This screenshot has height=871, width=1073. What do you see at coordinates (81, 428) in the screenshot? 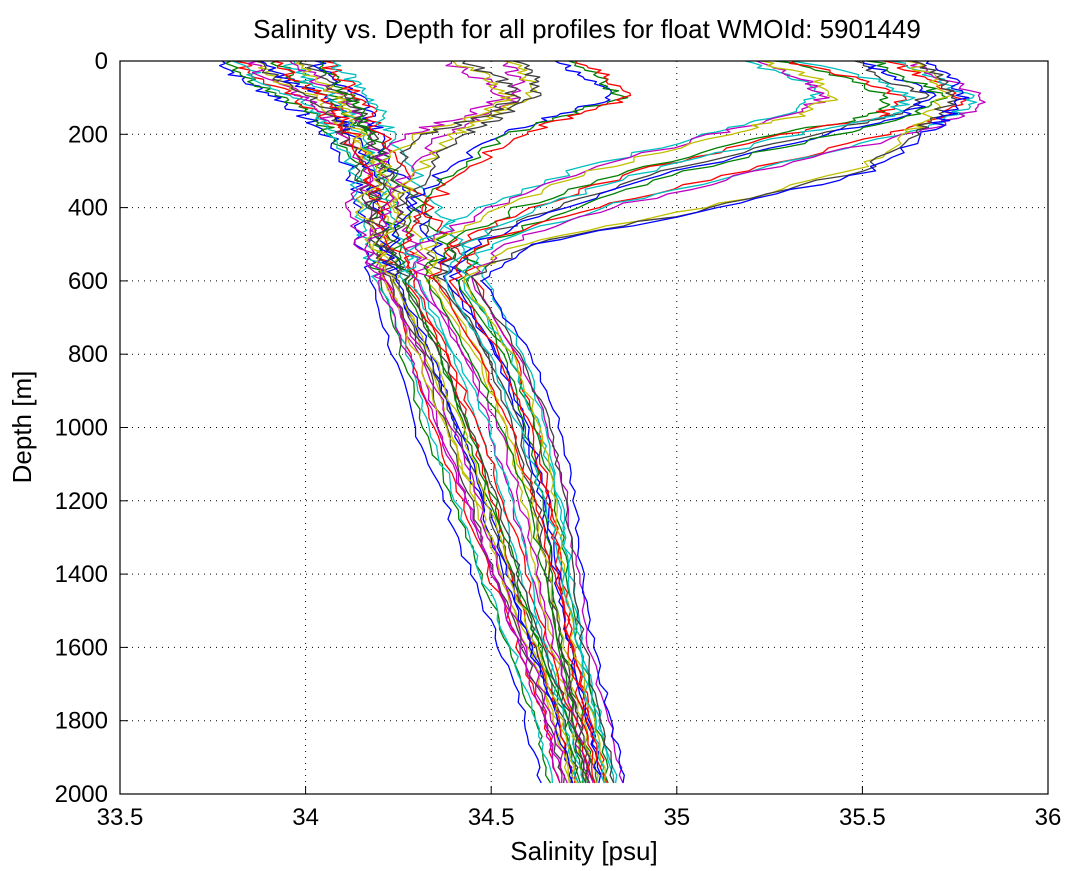
I see `y-tick-label: 1000` at bounding box center [81, 428].